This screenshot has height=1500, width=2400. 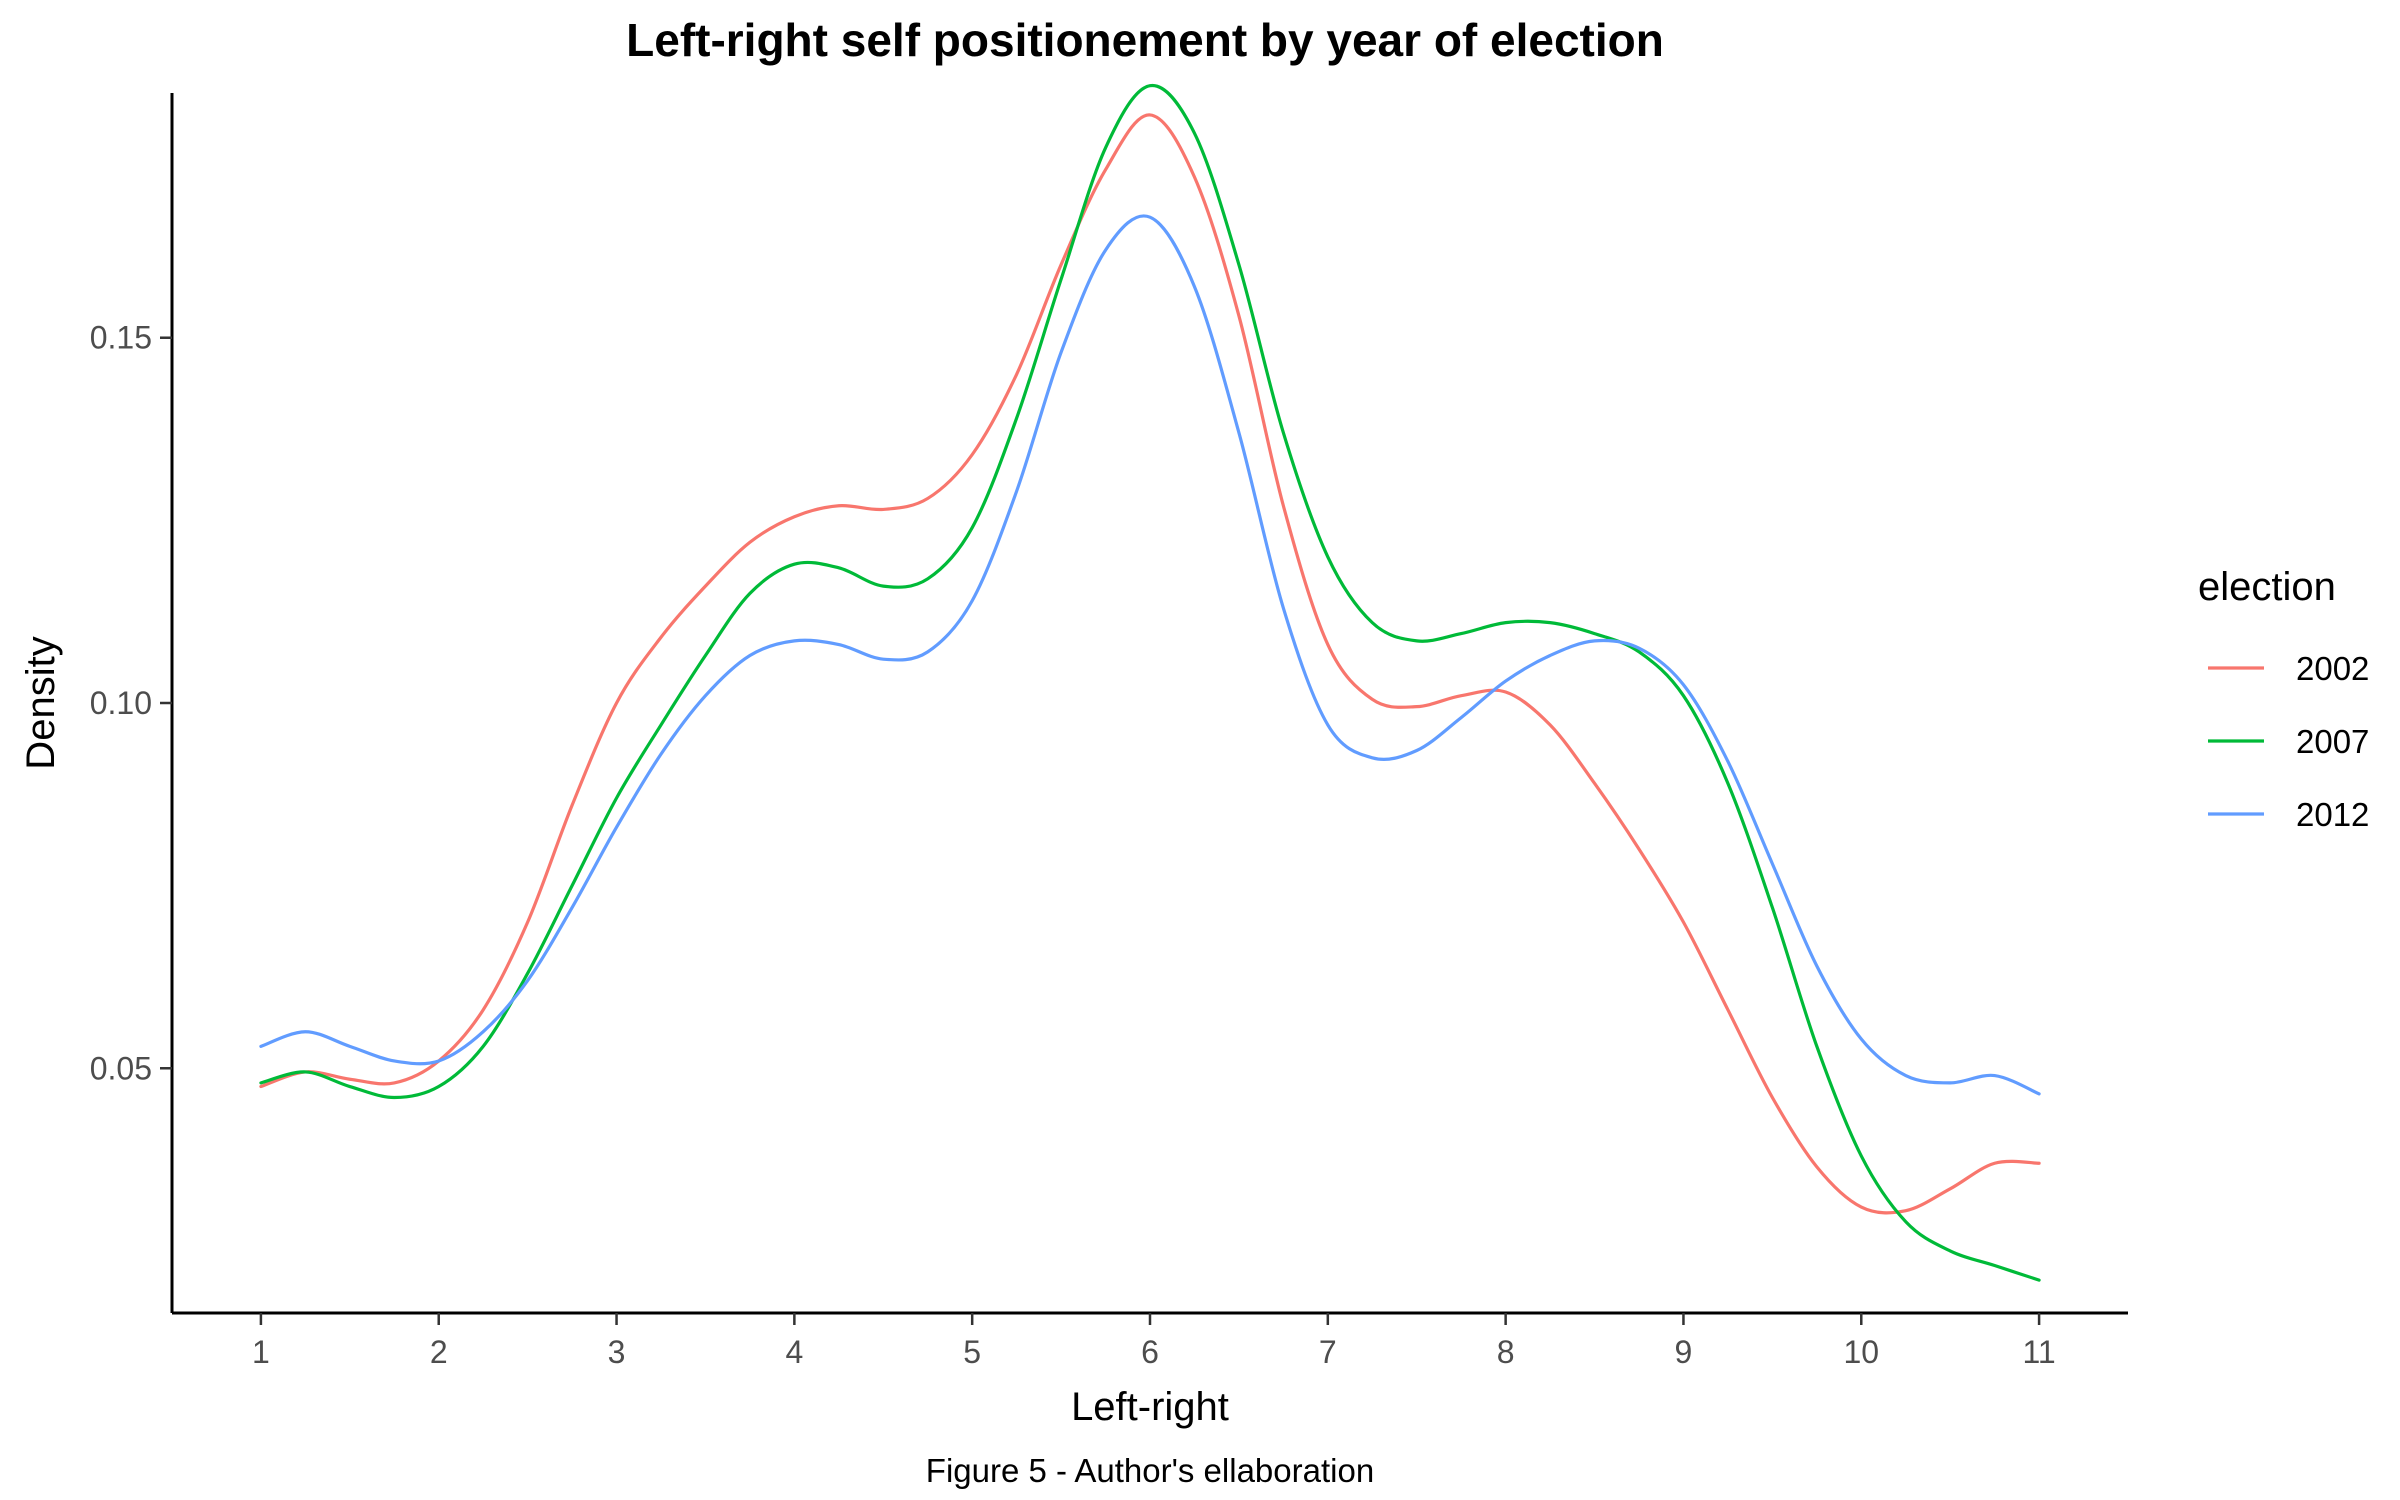 I want to click on y-tick-label: 0.05, so click(x=121, y=1068).